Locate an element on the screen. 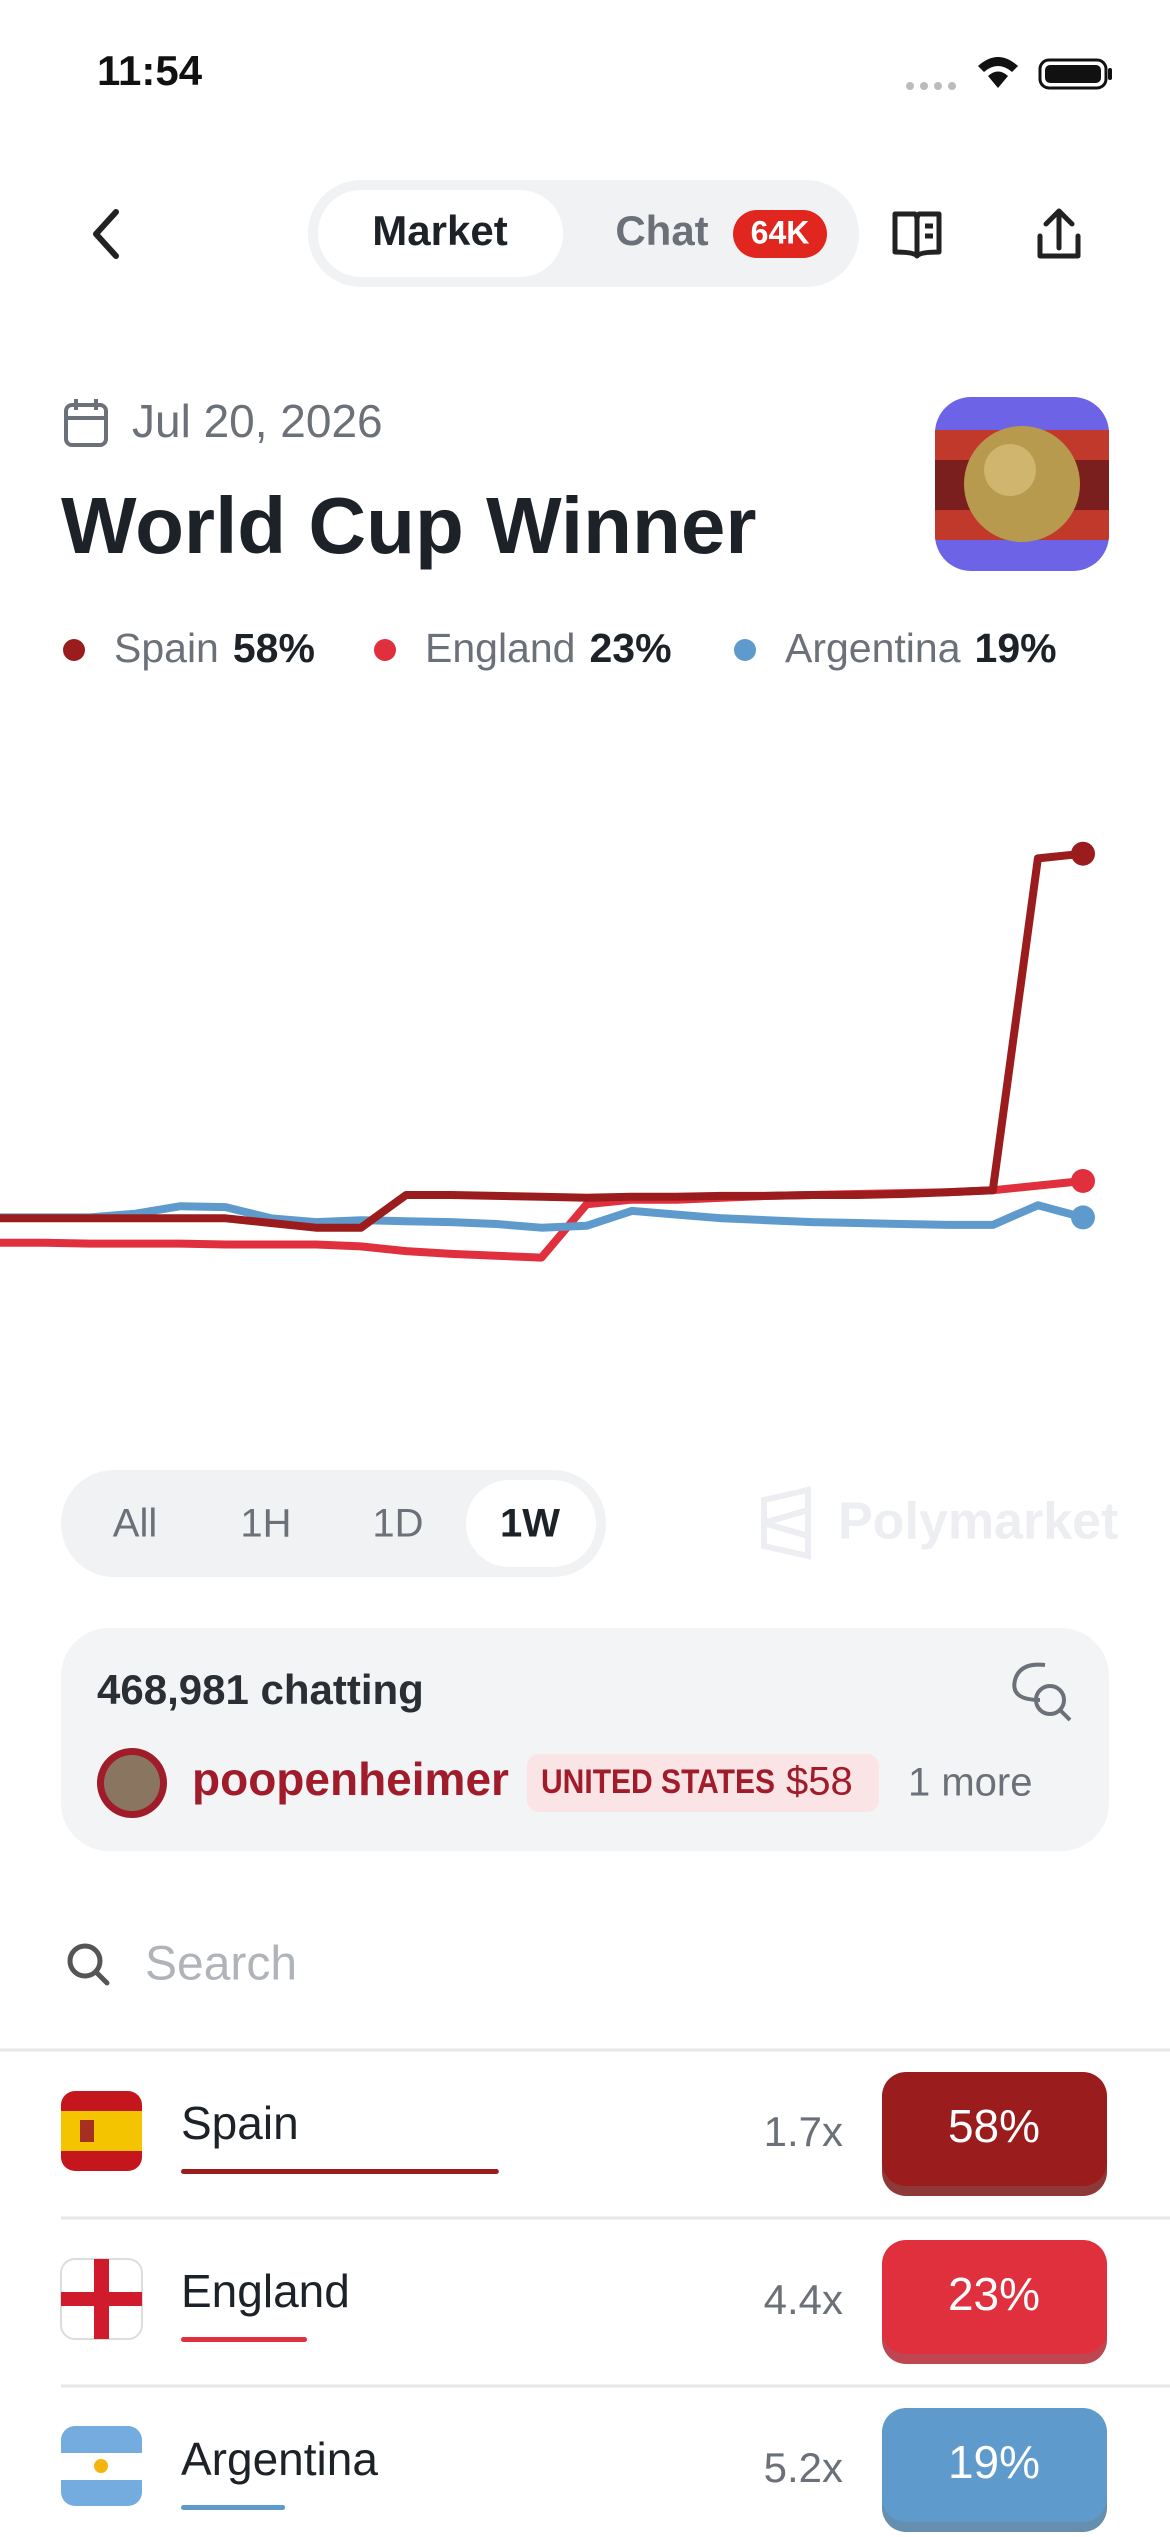 This screenshot has width=1170, height=2537. buy-price: 23% is located at coordinates (994, 2294).